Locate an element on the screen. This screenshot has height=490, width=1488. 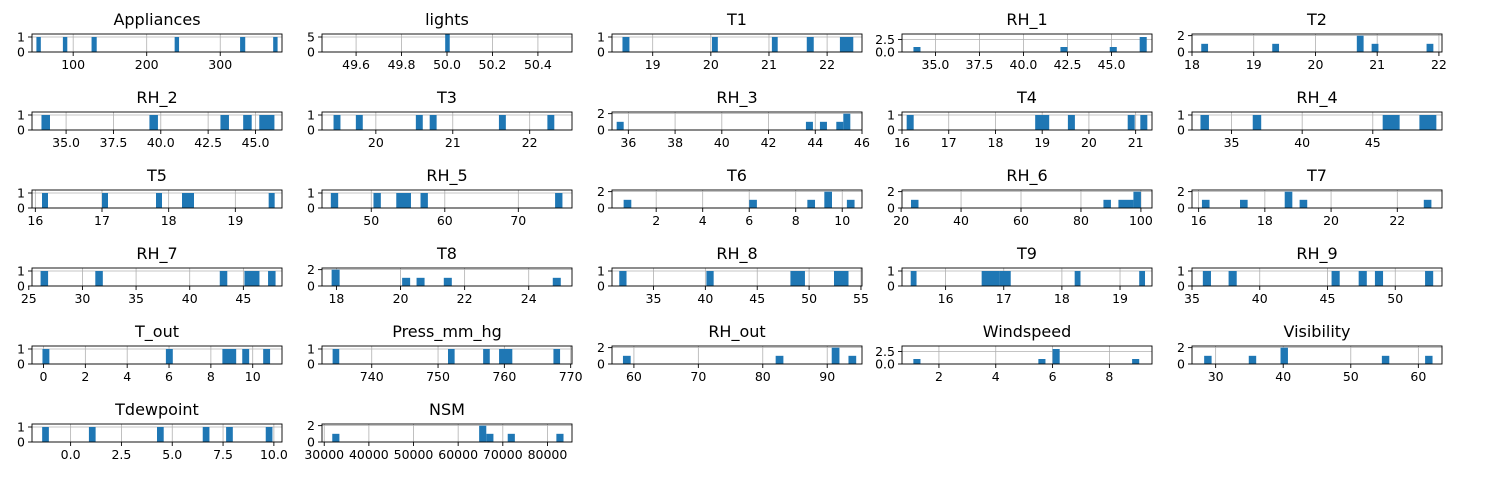
x-tick-label: 42.5 is located at coordinates (208, 142).